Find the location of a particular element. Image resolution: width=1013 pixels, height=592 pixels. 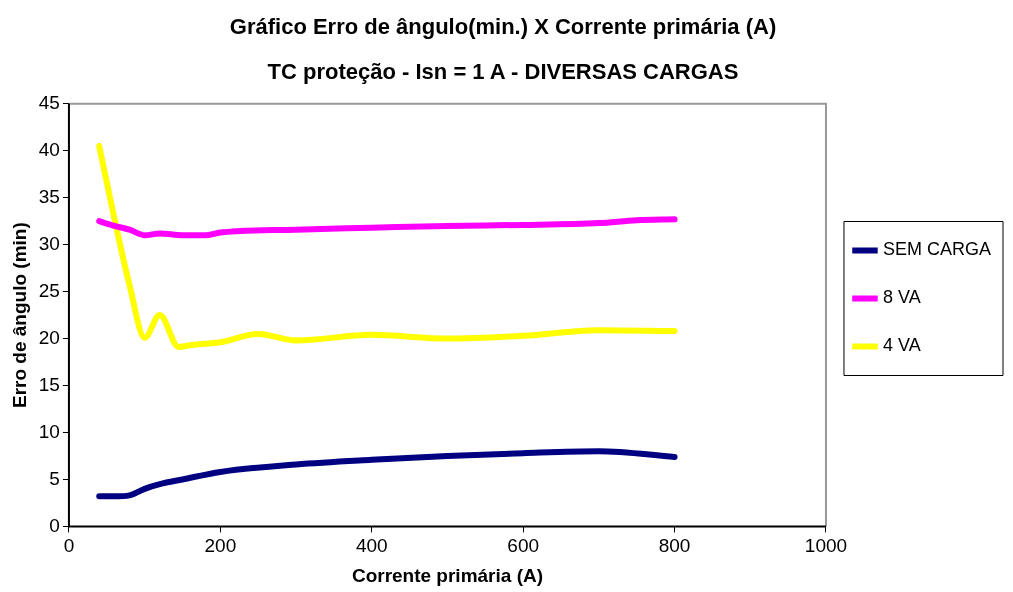

y-tick-label: 5 is located at coordinates (54, 478).